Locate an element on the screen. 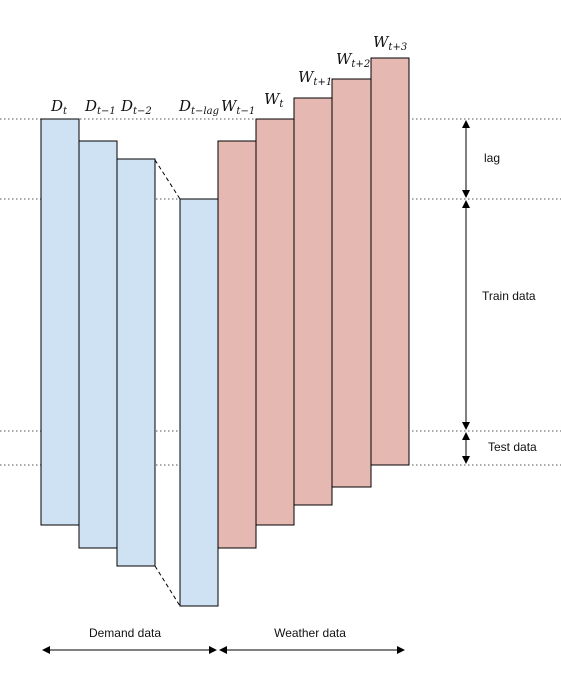  weather-data-label: Weather data is located at coordinates (310, 633).